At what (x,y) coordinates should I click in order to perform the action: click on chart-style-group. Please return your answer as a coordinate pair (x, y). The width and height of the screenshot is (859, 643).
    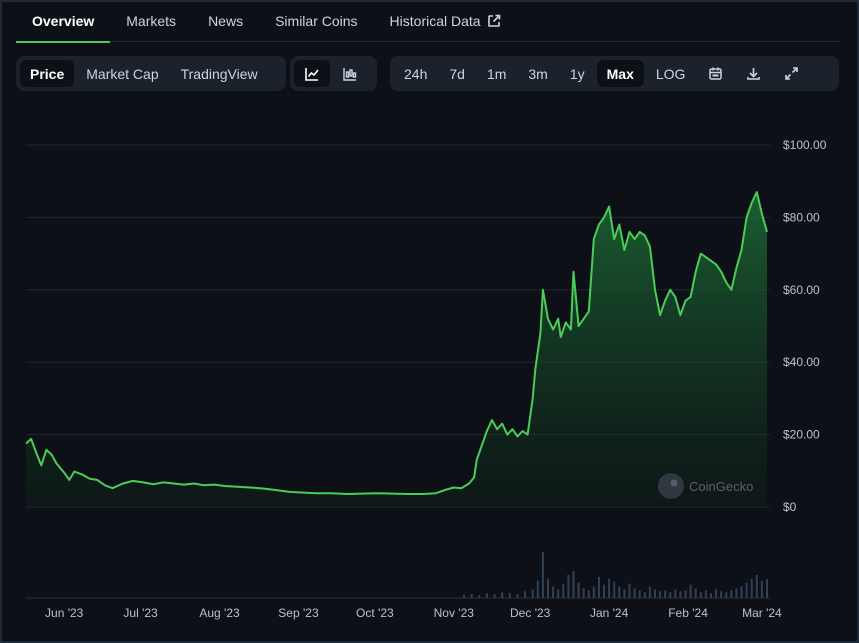
    Looking at the image, I should click on (333, 73).